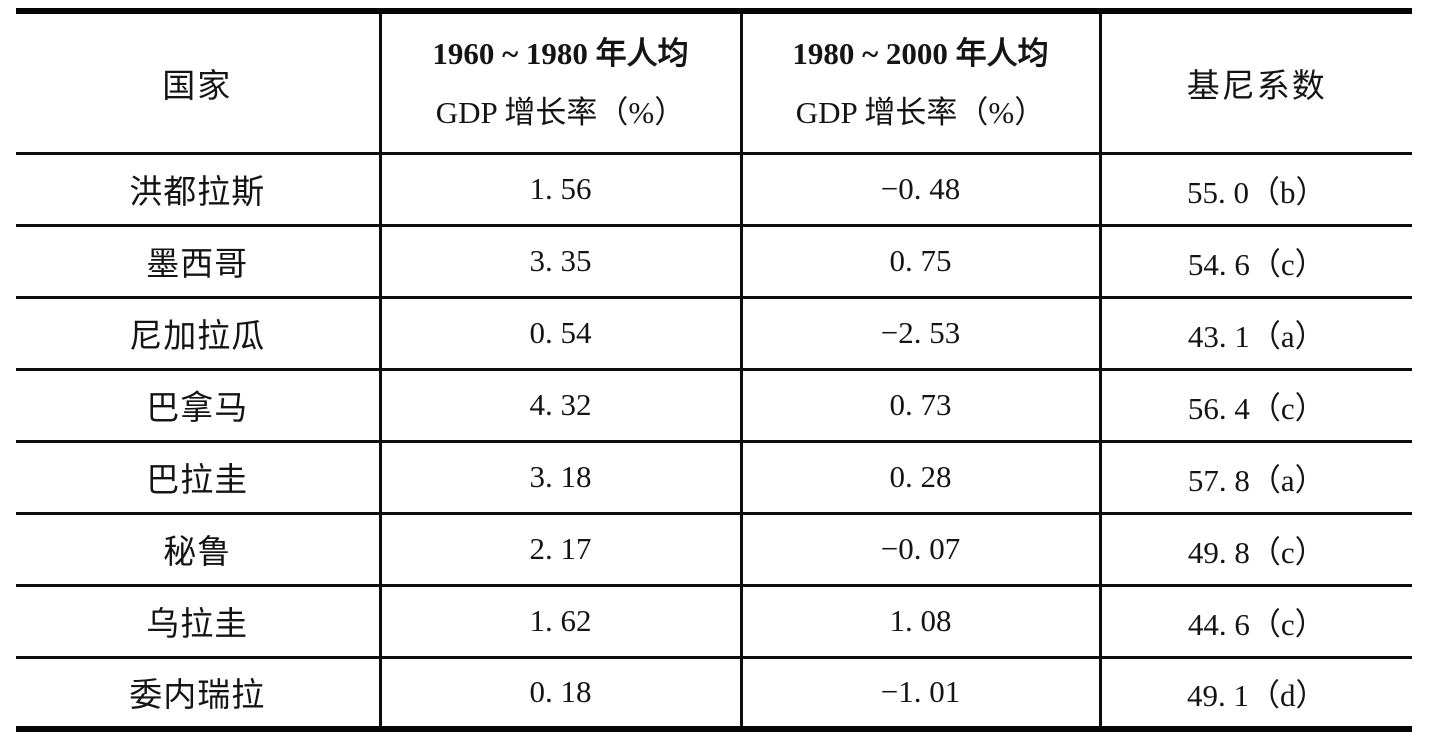  Describe the element at coordinates (197, 86) in the screenshot. I see `header-country-label: 国家` at that location.